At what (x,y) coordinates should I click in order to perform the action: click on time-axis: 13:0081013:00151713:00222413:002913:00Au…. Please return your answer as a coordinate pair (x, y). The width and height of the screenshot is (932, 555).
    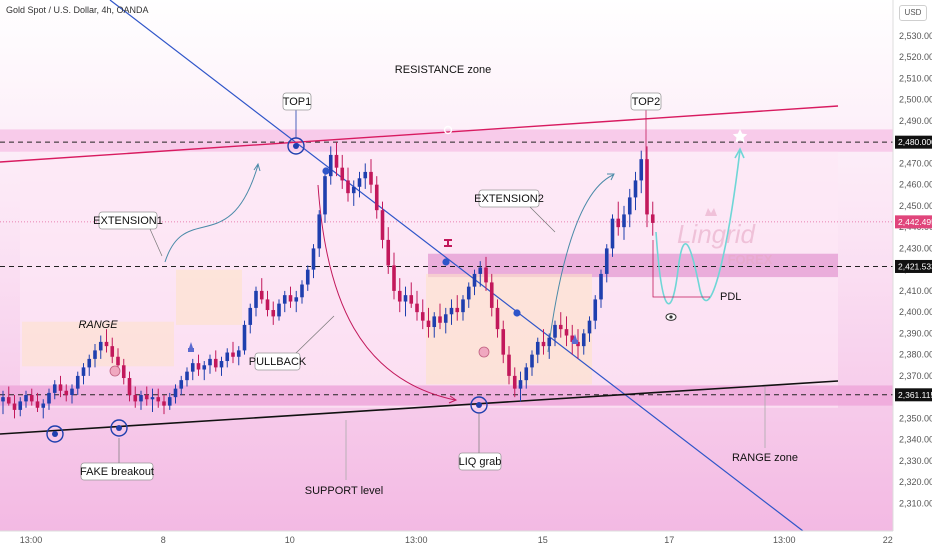
    Looking at the image, I should click on (466, 540).